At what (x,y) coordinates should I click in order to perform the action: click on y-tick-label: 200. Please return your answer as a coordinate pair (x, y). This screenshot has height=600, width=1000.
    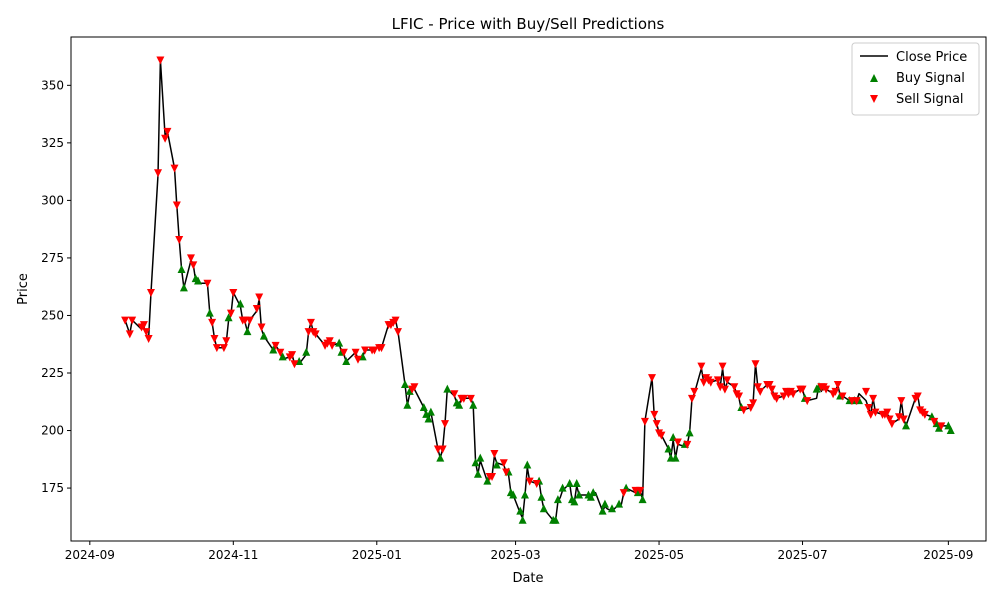
    Looking at the image, I should click on (52, 431).